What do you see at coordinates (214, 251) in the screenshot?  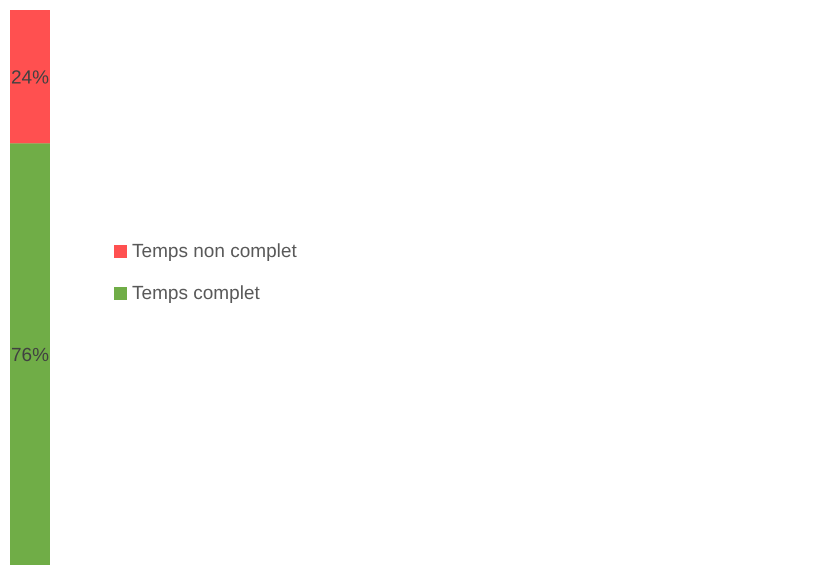 I see `legend-label: Temps non complet` at bounding box center [214, 251].